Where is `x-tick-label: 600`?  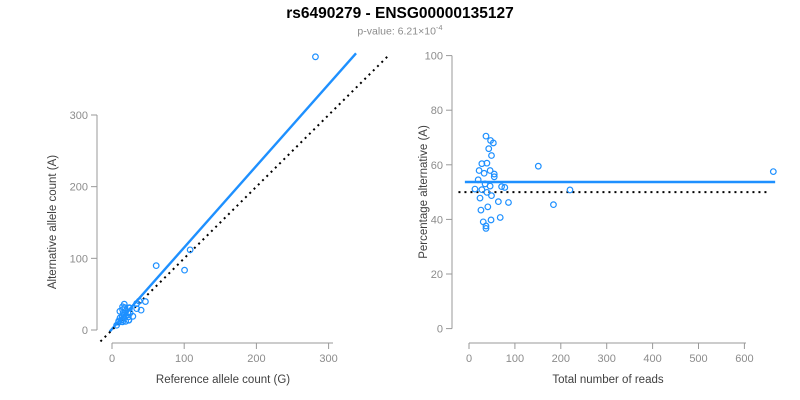
x-tick-label: 600 is located at coordinates (744, 359).